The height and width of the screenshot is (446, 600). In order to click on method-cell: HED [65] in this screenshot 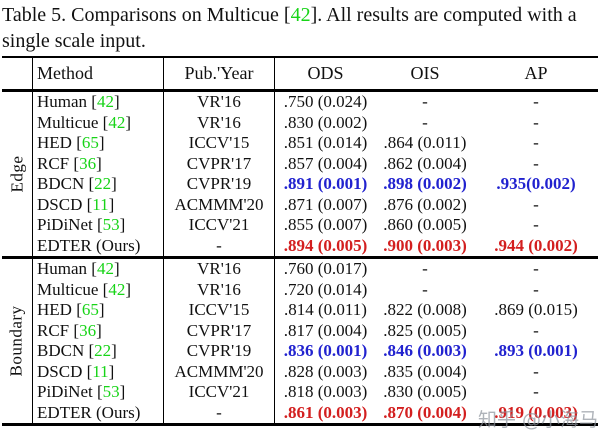, I will do `click(98, 143)`.